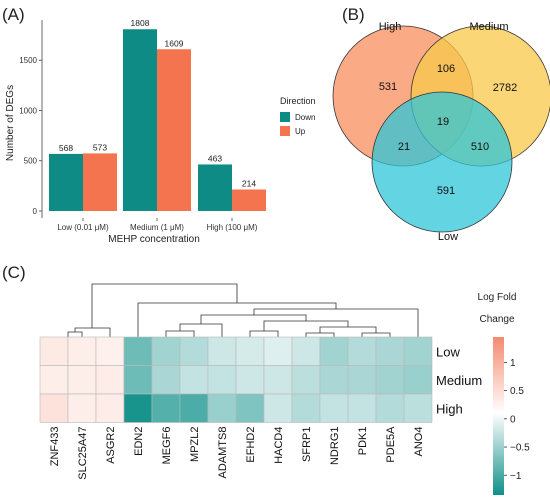 The image size is (550, 504). I want to click on heatmap-row-label: High, so click(449, 408).